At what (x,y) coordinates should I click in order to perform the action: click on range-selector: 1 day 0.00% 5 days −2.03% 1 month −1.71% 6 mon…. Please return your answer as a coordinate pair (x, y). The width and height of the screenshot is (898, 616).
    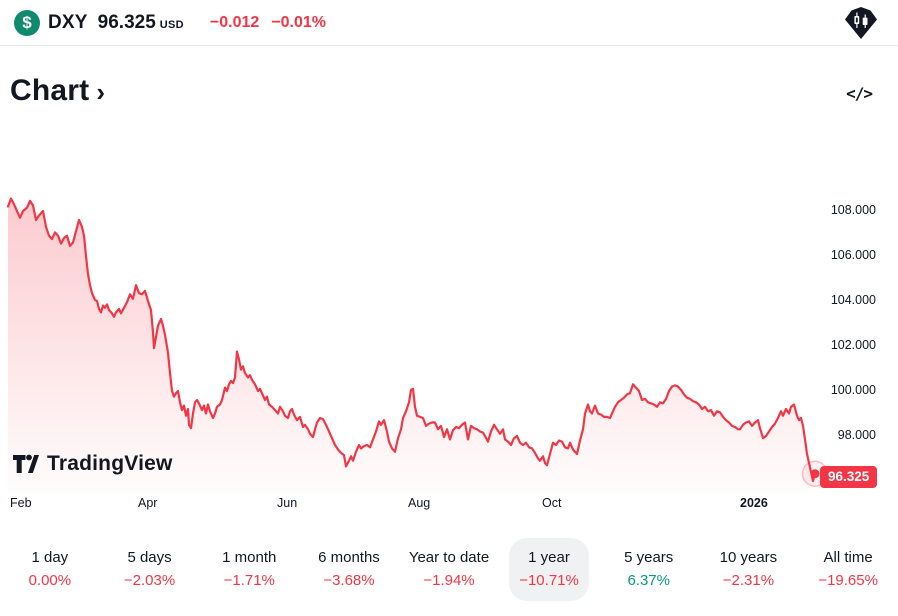
    Looking at the image, I should click on (449, 569).